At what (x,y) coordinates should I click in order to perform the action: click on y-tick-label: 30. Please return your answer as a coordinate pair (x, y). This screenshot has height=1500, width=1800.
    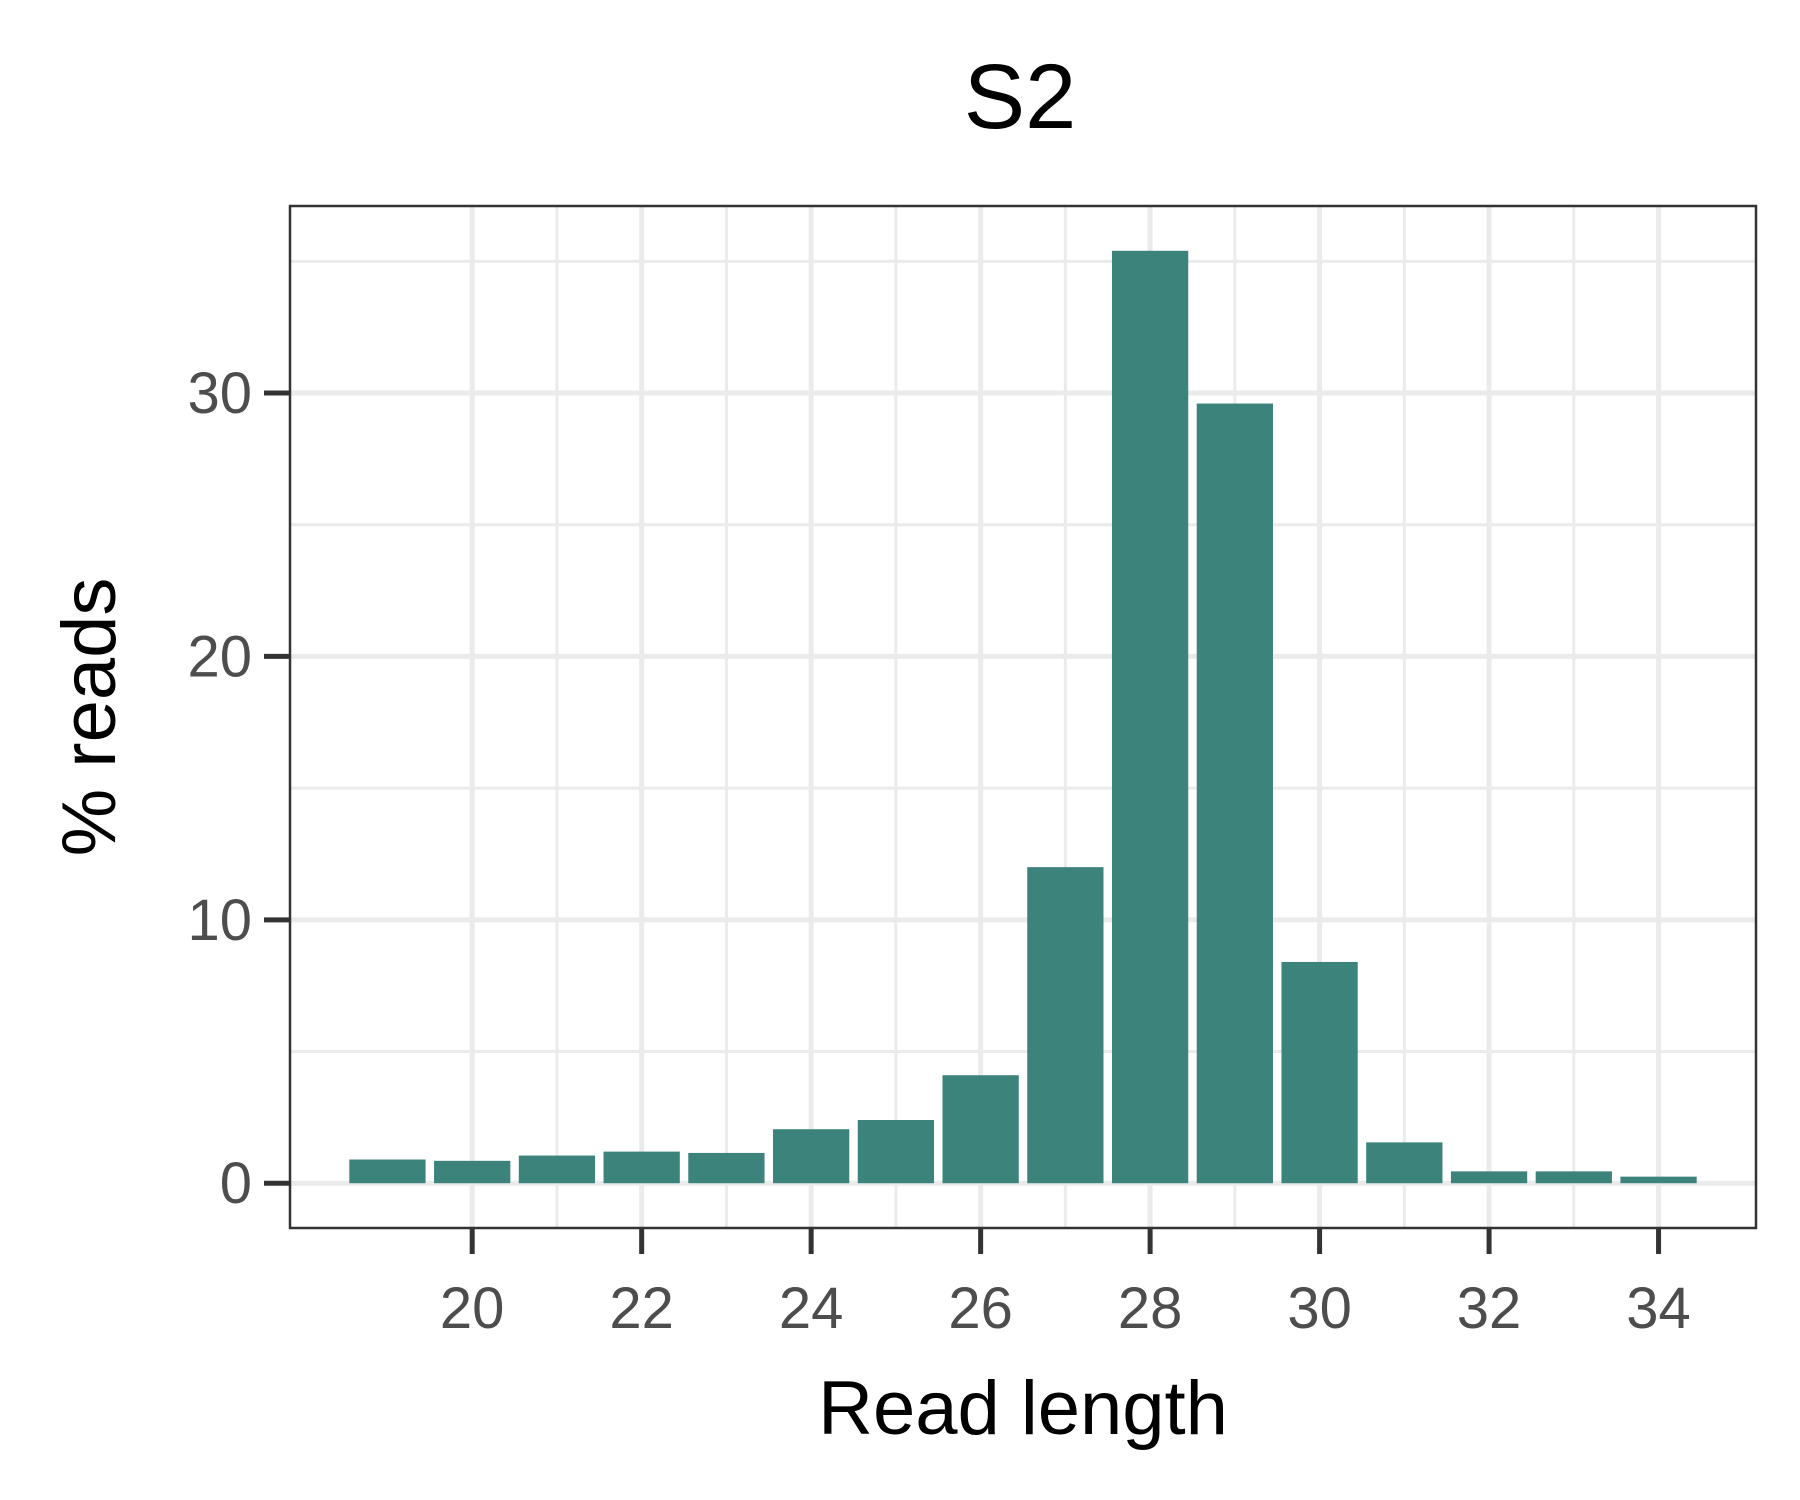
    Looking at the image, I should click on (219, 393).